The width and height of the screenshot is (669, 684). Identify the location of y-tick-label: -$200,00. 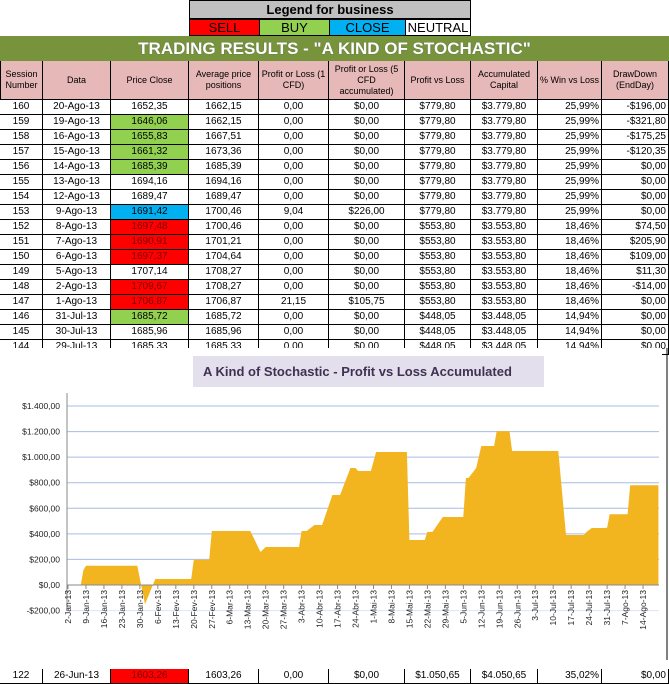
(43, 611).